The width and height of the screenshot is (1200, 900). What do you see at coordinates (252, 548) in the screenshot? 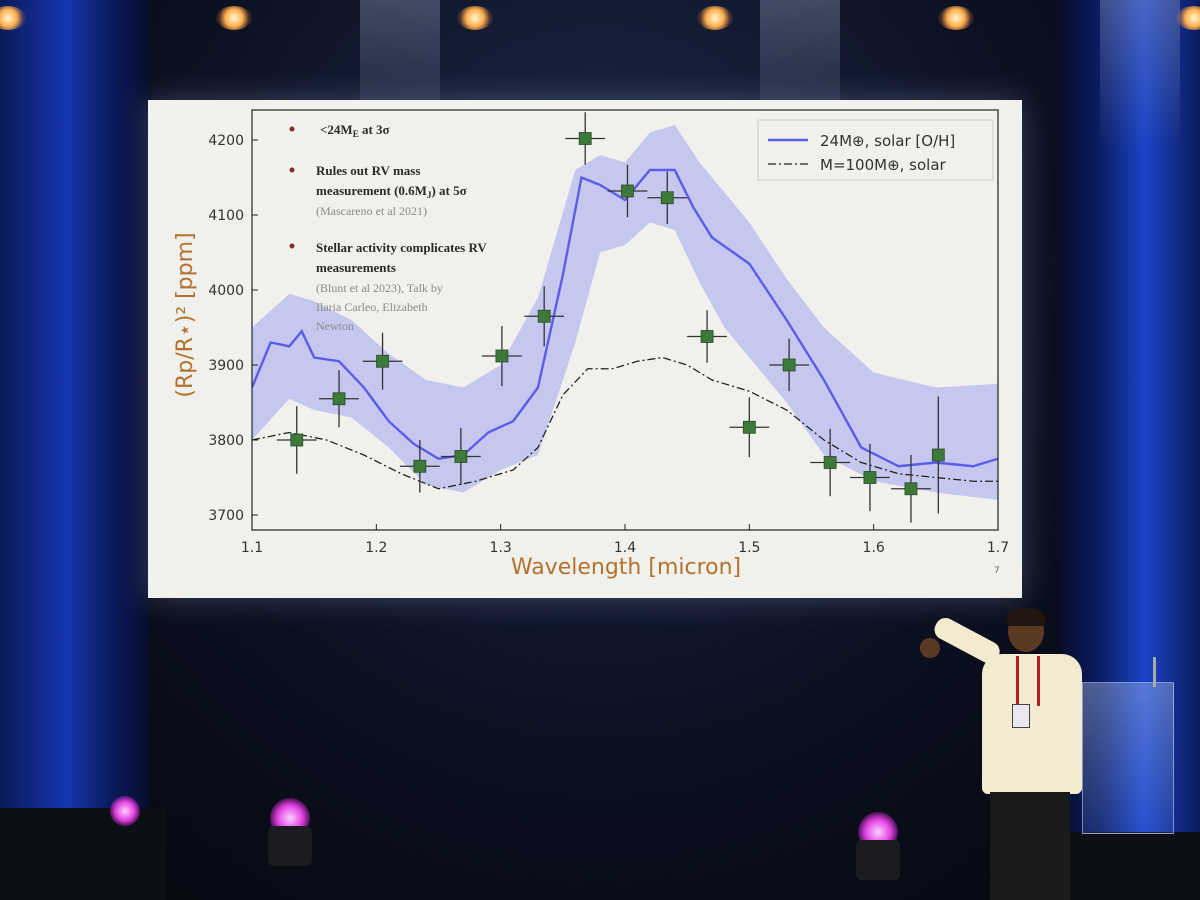
I see `x-tick-label: 1.1` at bounding box center [252, 548].